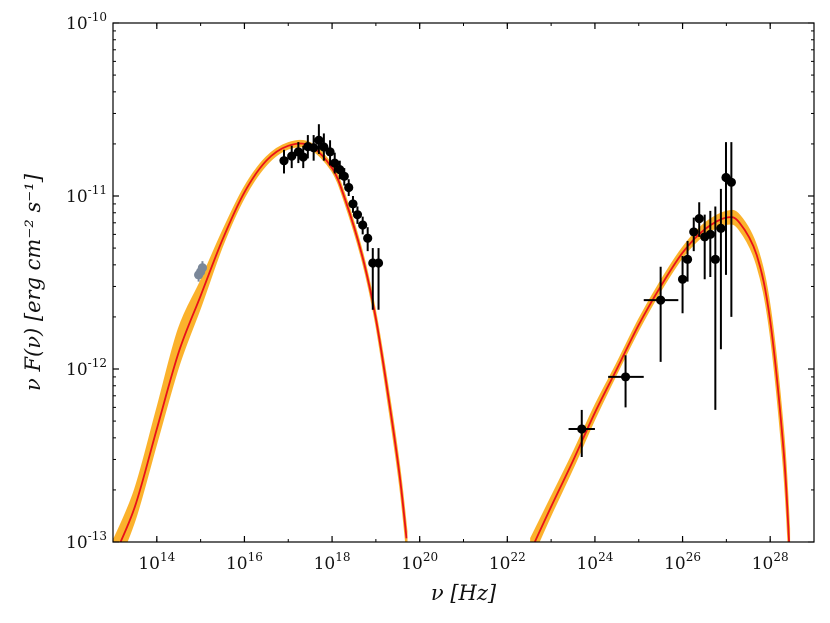 The width and height of the screenshot is (830, 623). I want to click on y-tick-label: 10-10, so click(86, 22).